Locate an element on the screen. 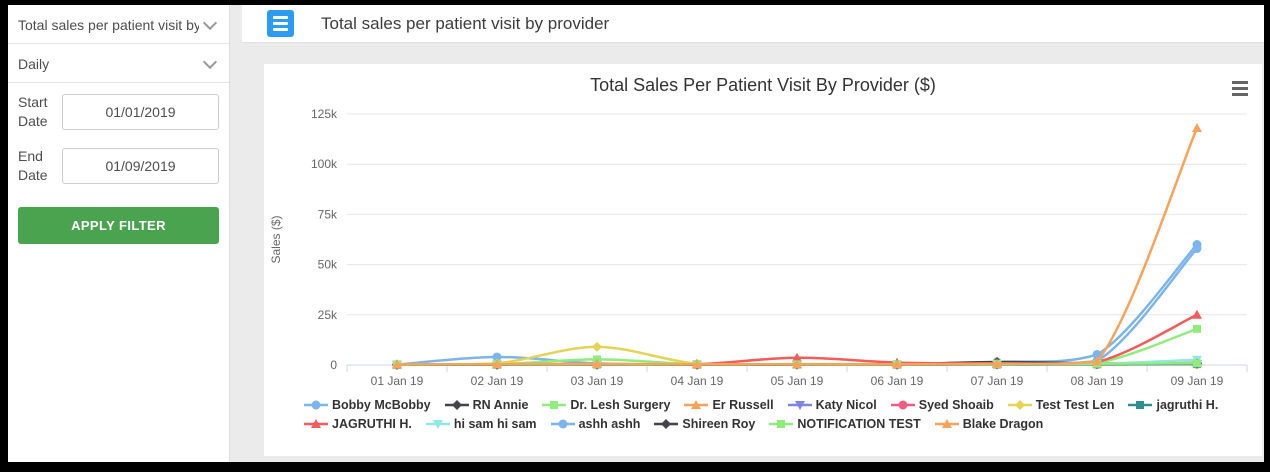 Image resolution: width=1270 pixels, height=472 pixels. legend-item: Syed Shoaib is located at coordinates (942, 405).